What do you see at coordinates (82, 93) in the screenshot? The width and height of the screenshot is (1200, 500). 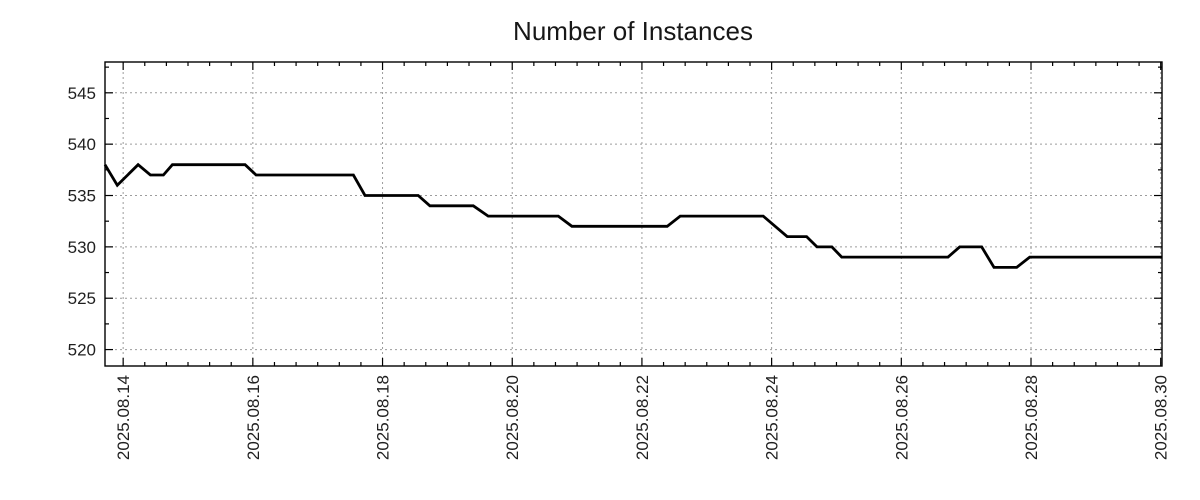 I see `y-tick-label: 545` at bounding box center [82, 93].